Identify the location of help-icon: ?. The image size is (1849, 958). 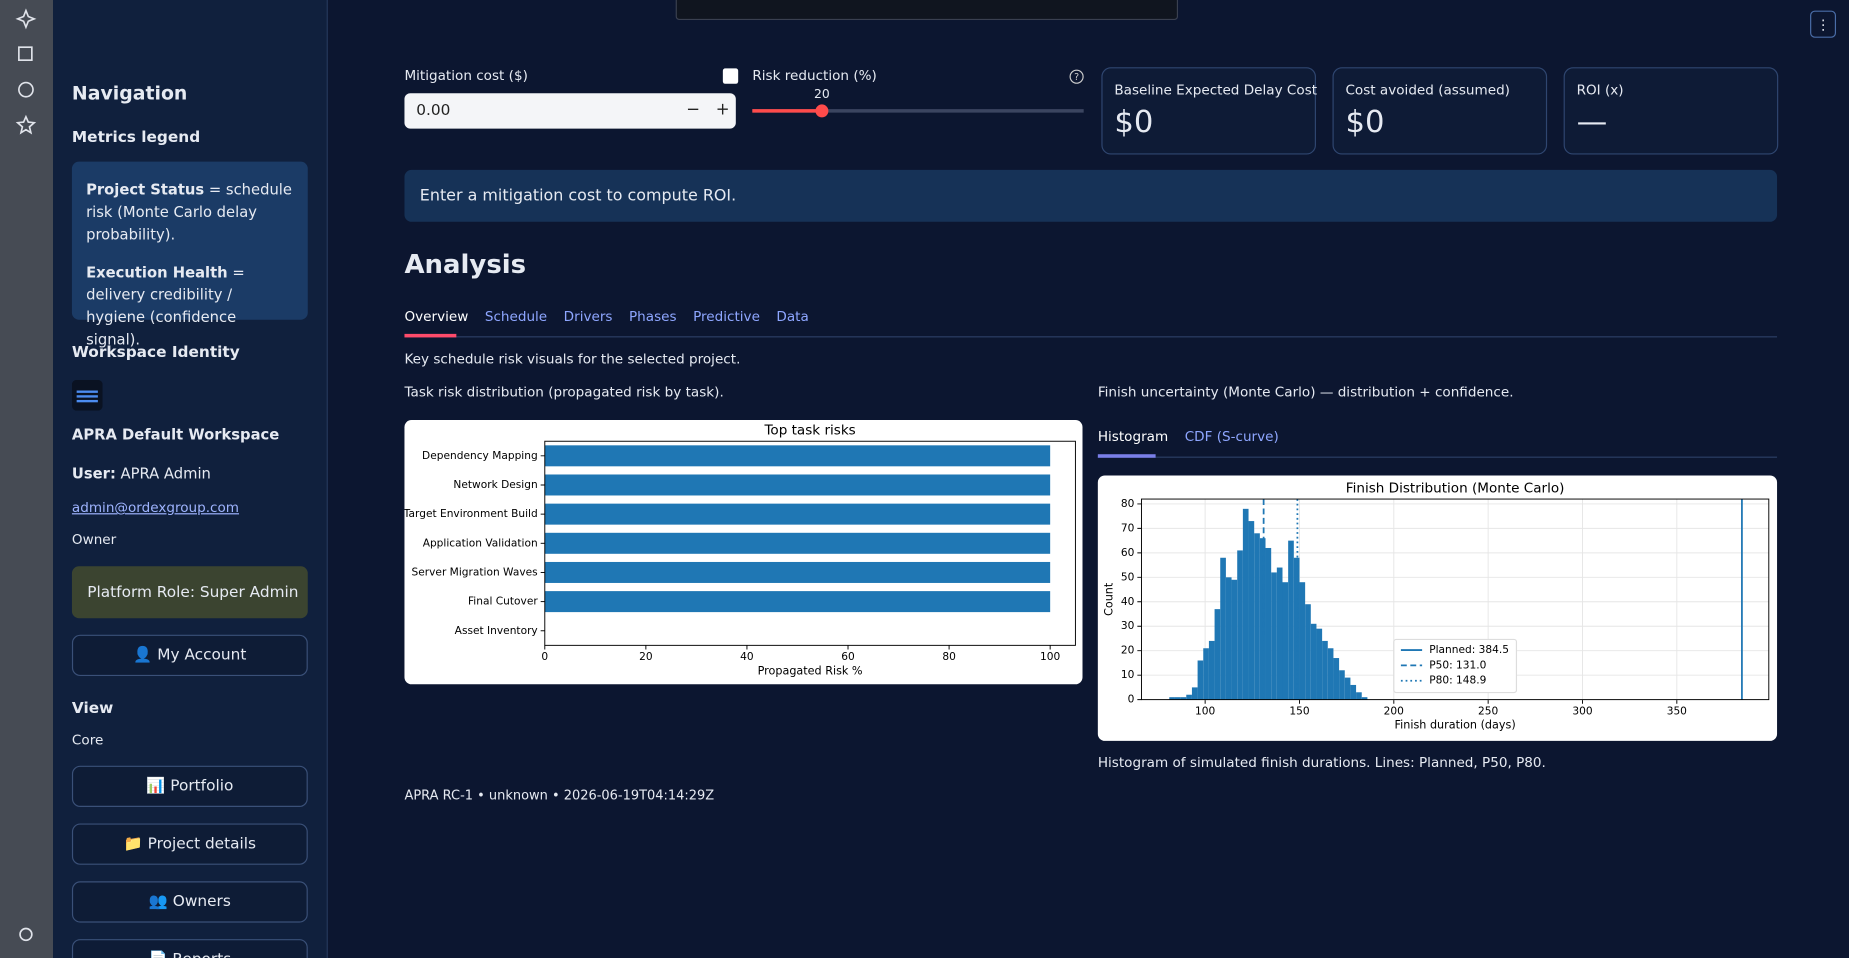
(1076, 76).